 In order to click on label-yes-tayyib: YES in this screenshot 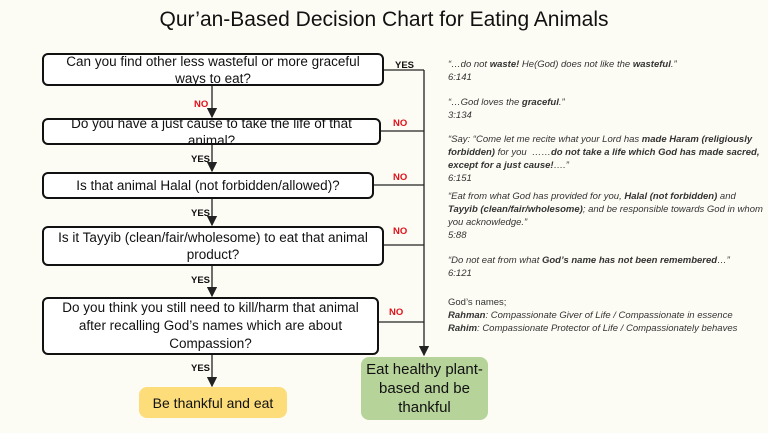, I will do `click(201, 280)`.